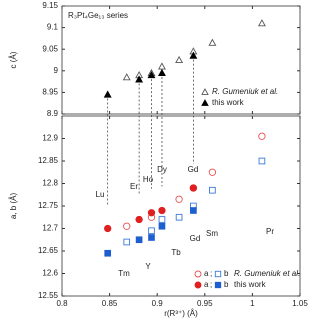 The height and width of the screenshot is (320, 320). I want to click on y-tick-label: 12.9, so click(50, 138).